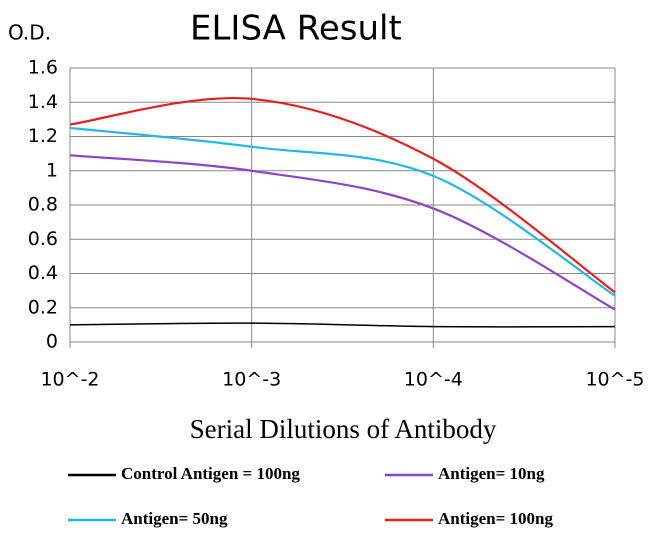 The image size is (650, 542). I want to click on y-tick-label: 0.2, so click(43, 307).